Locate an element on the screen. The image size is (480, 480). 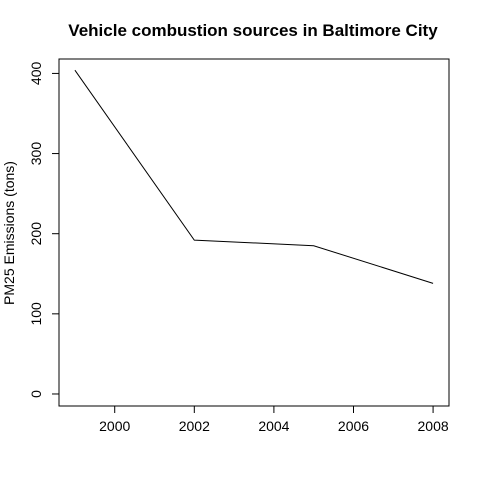
x-axis-tick-label: 2002 is located at coordinates (194, 426).